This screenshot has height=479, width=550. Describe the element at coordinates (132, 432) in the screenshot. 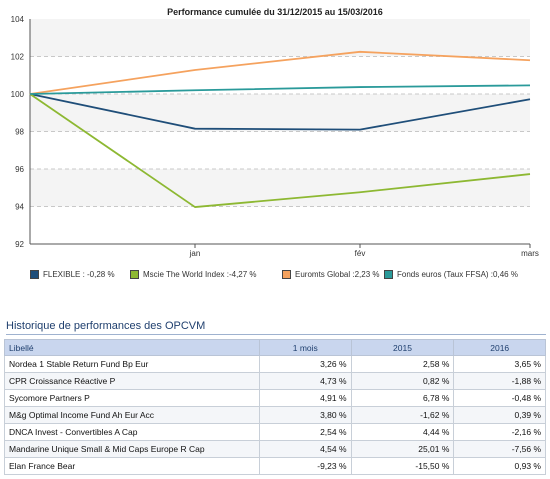

I see `fund-name-cell: DNCA Invest - Convertibles A Cap` at that location.